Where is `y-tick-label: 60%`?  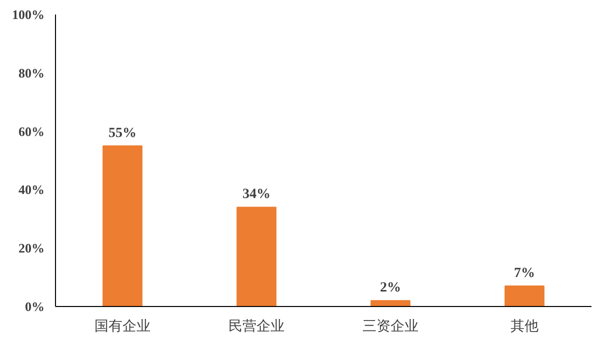
y-tick-label: 60% is located at coordinates (31, 131).